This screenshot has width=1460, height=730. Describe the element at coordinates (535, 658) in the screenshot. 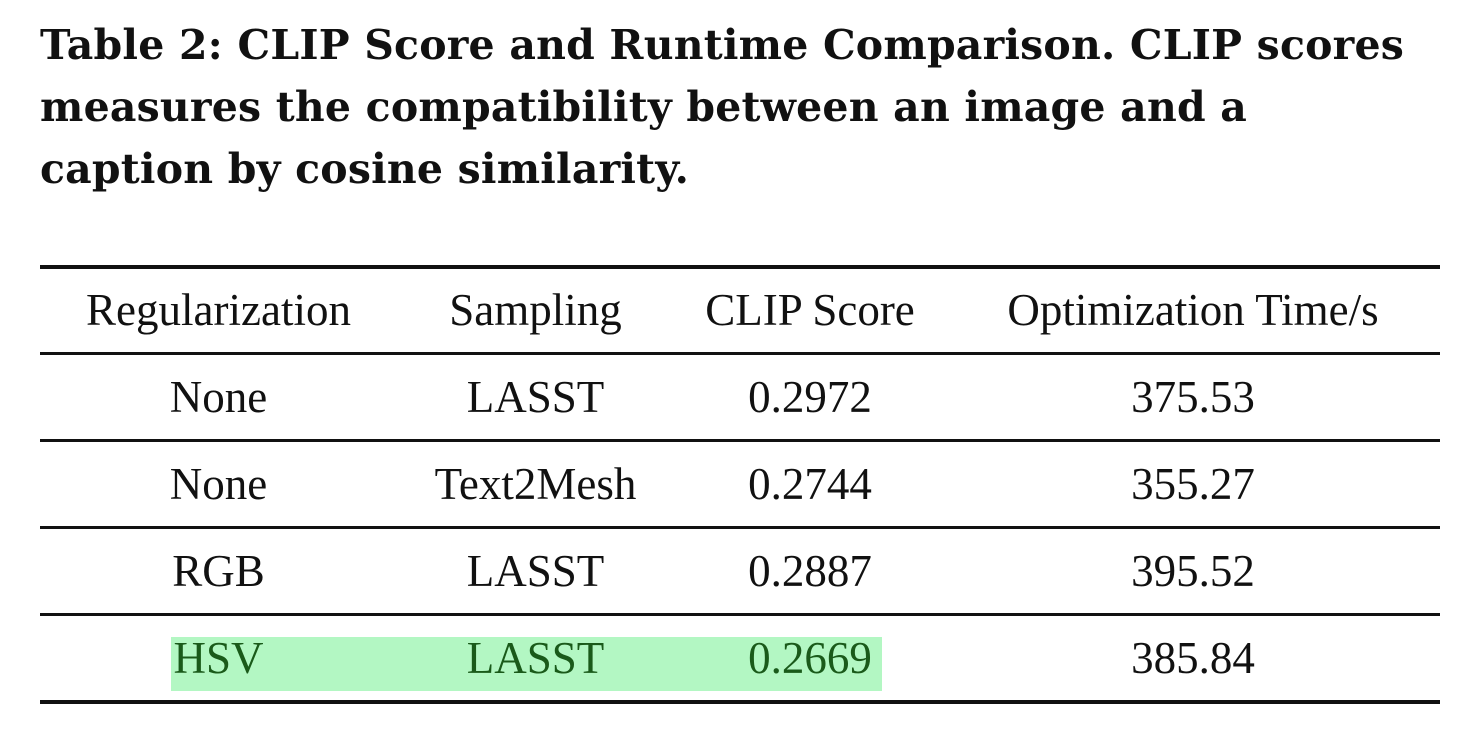

I see `table-cell-highlighted: LASST` at that location.